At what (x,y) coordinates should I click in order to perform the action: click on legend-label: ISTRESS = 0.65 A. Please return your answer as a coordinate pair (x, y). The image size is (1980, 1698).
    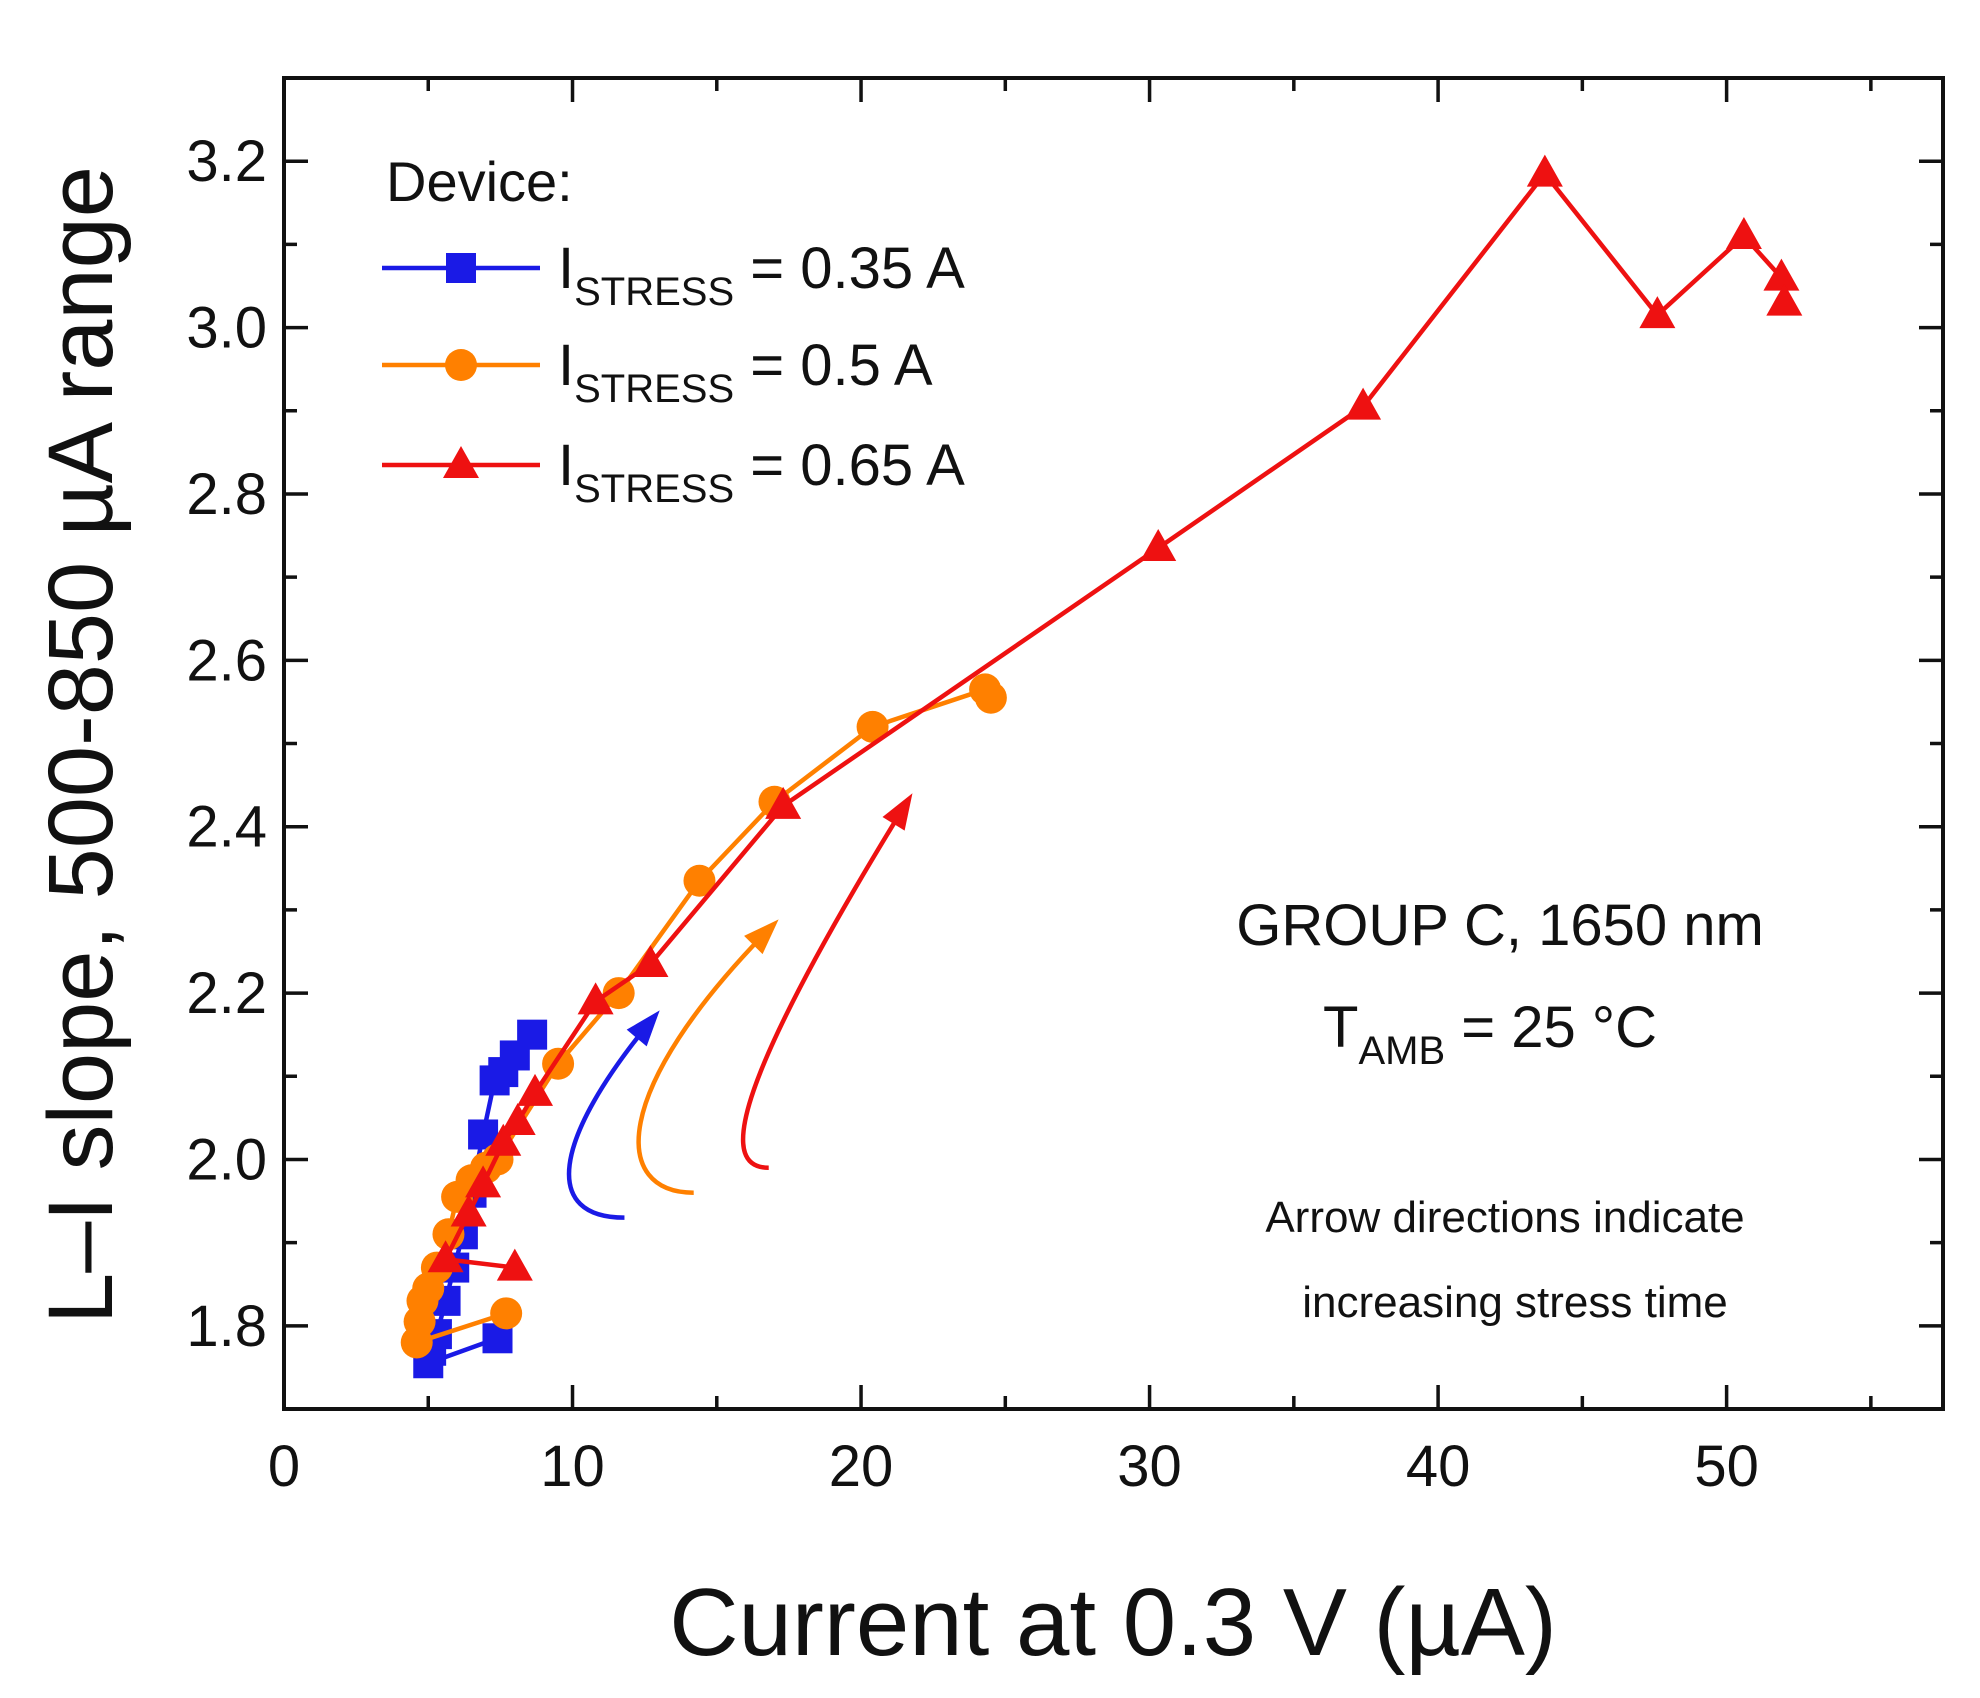
    Looking at the image, I should click on (761, 472).